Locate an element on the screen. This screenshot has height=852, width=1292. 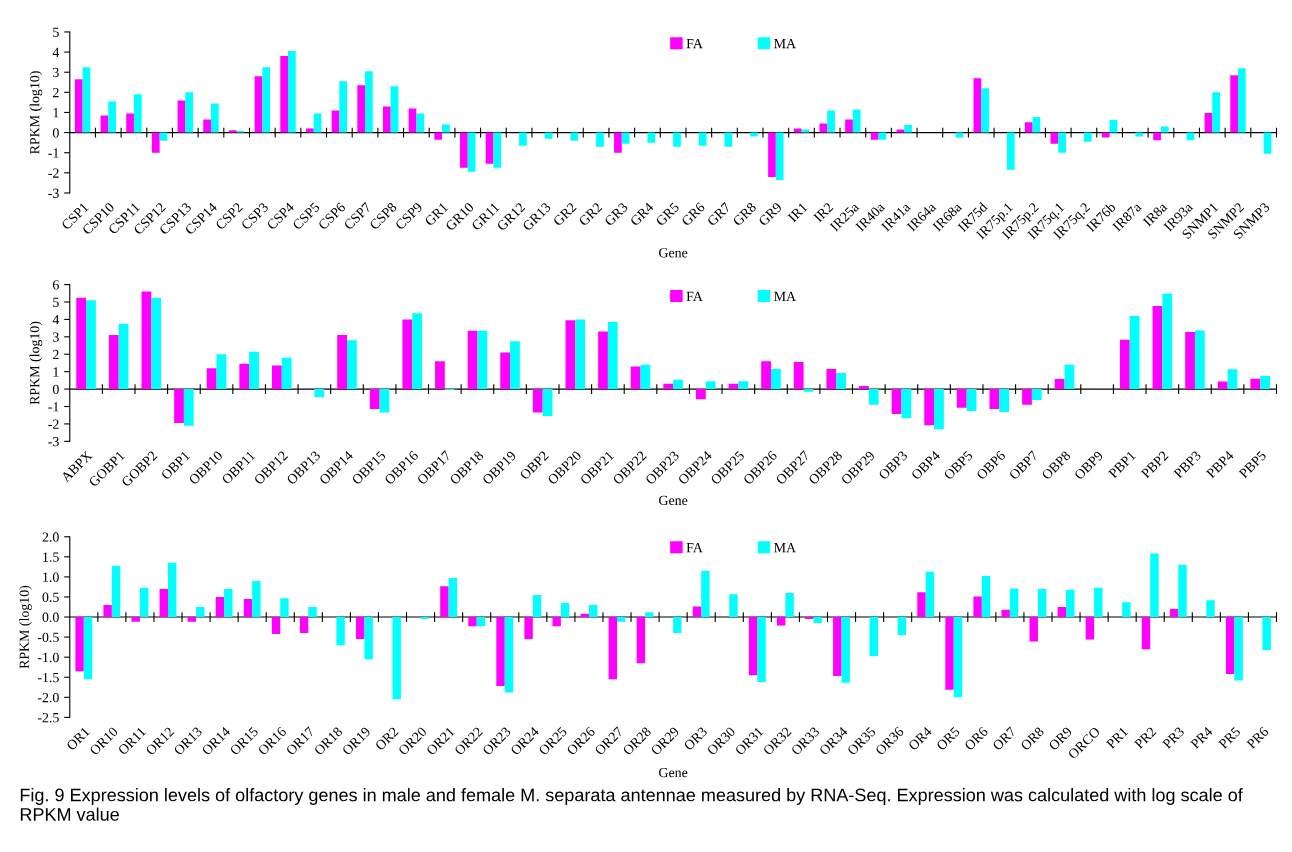
legend-label: MA is located at coordinates (785, 43).